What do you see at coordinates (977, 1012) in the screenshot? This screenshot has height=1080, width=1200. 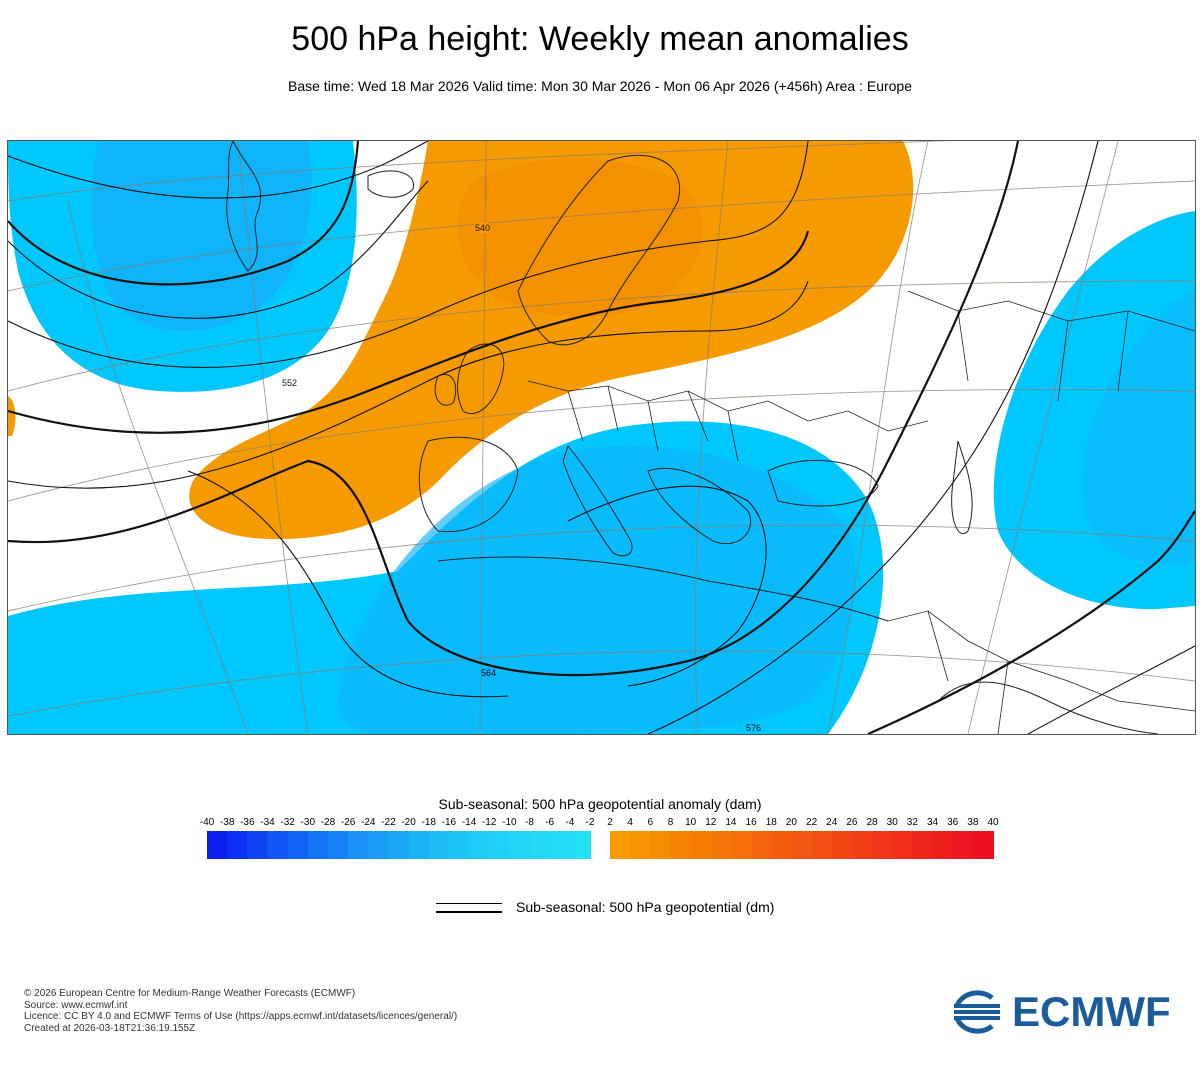 I see `ecmwf-logo-icon` at bounding box center [977, 1012].